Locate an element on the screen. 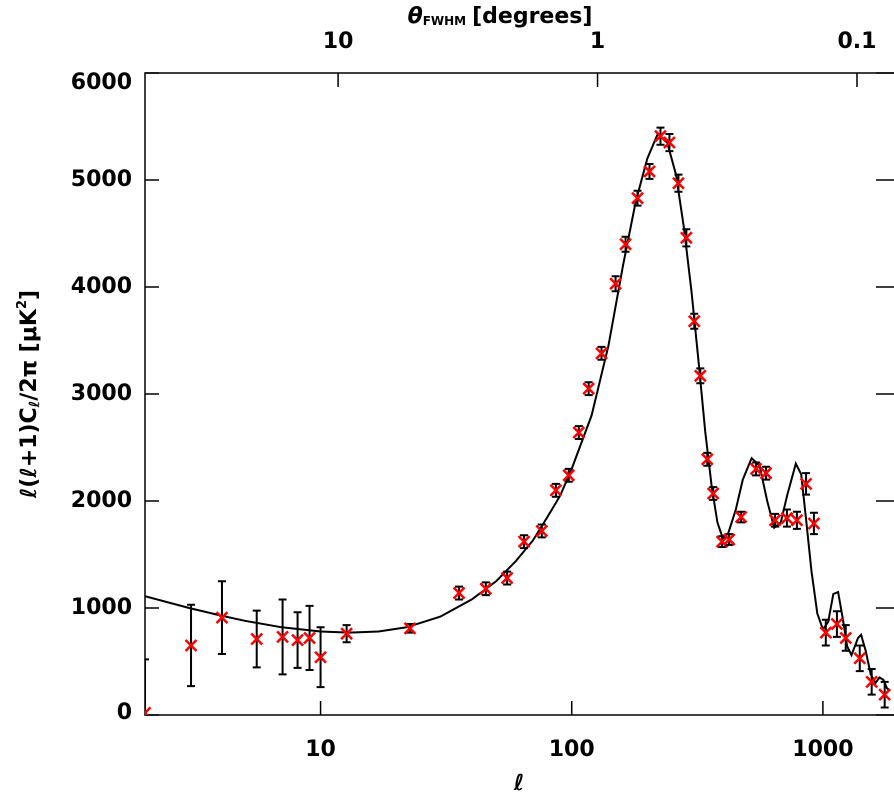 The image size is (894, 801). y-rest: /2π [μK is located at coordinates (29, 354).